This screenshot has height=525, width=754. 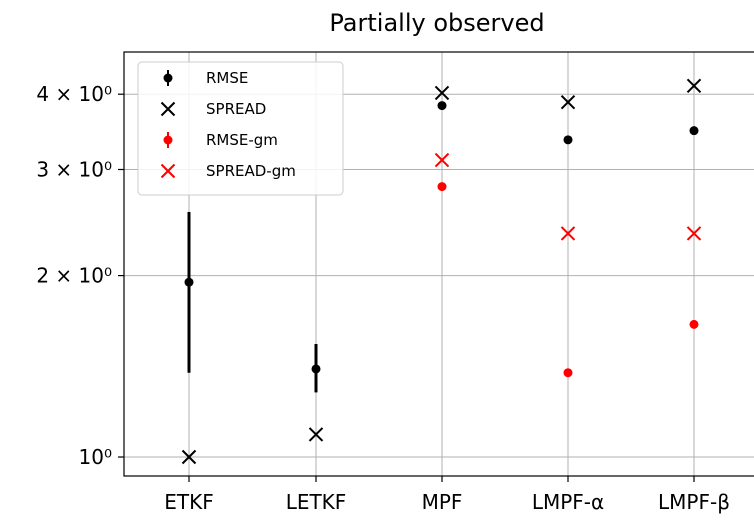 I want to click on y-tick-label: 2 × 10⁰, so click(x=74, y=276).